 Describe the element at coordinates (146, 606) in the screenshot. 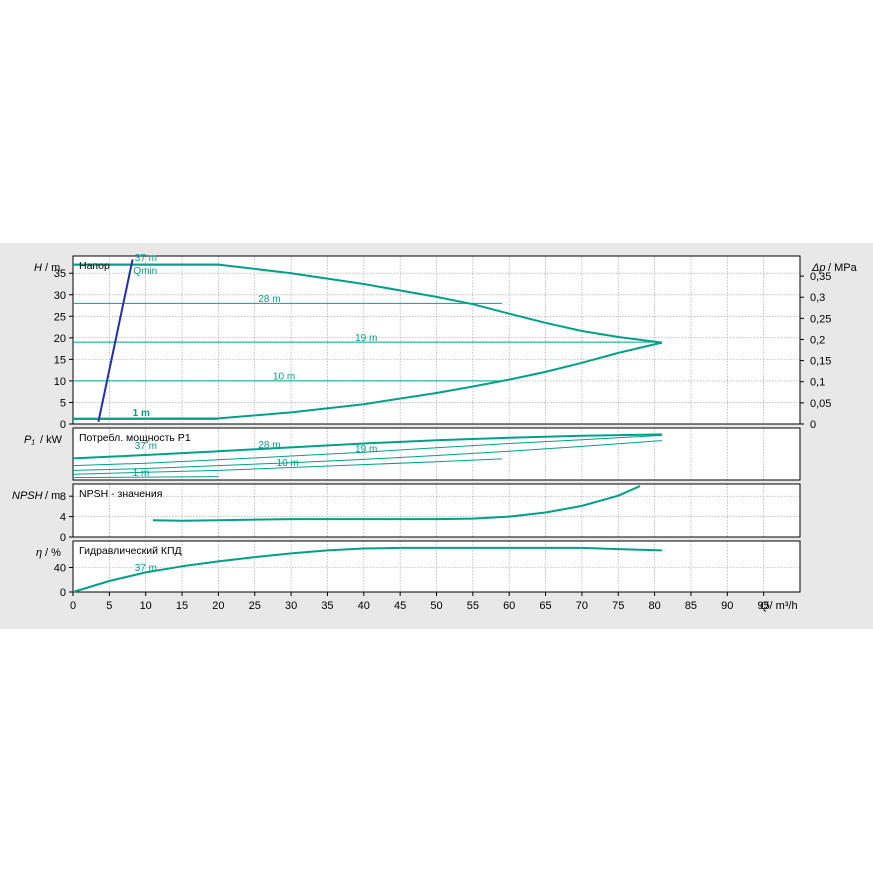

I see `x-tick-label: 10` at that location.